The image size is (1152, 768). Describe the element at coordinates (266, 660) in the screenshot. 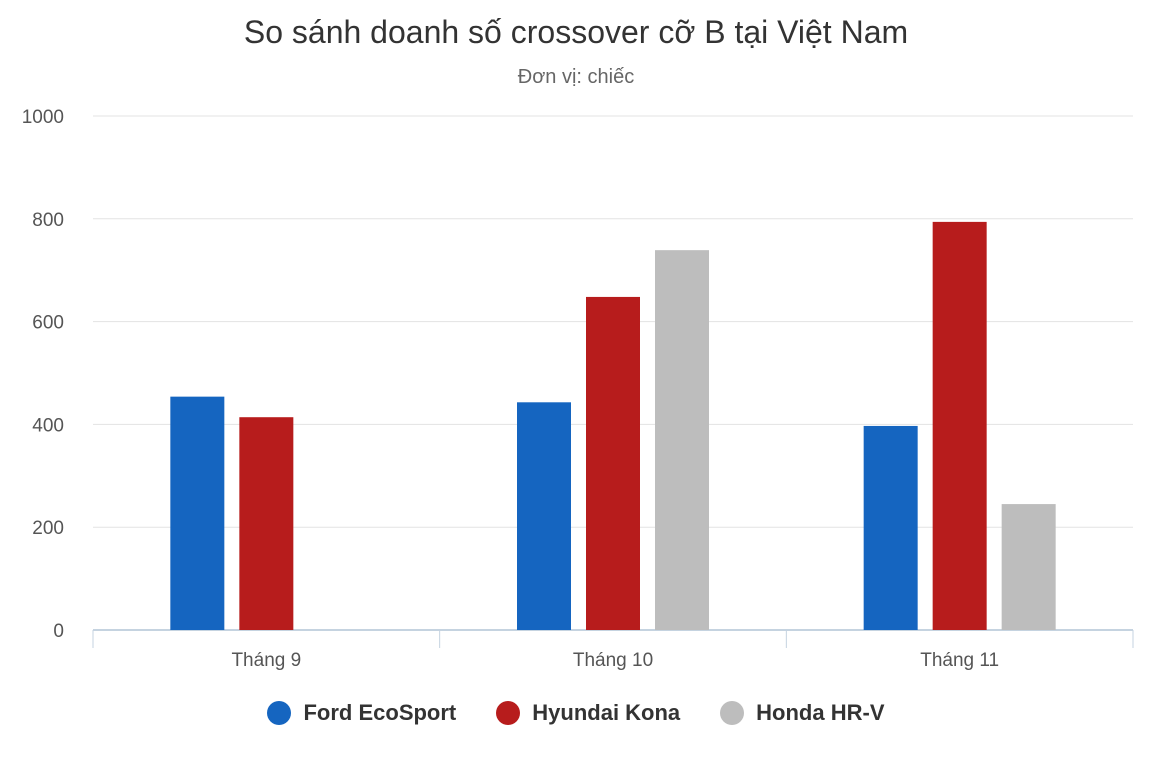

I see `x-tick-label: Tháng 9` at that location.